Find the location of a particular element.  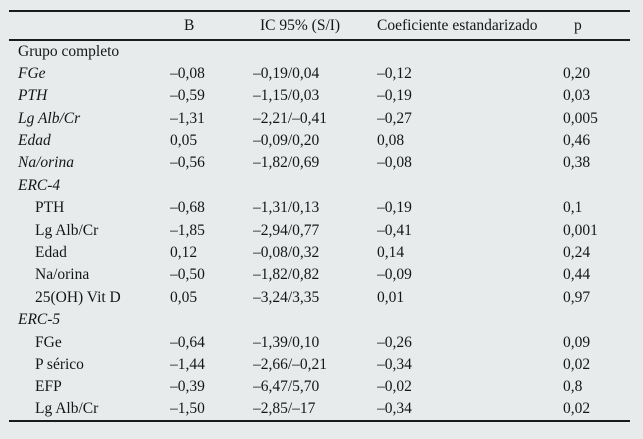

cell-p-value: 0,38 is located at coordinates (577, 163).